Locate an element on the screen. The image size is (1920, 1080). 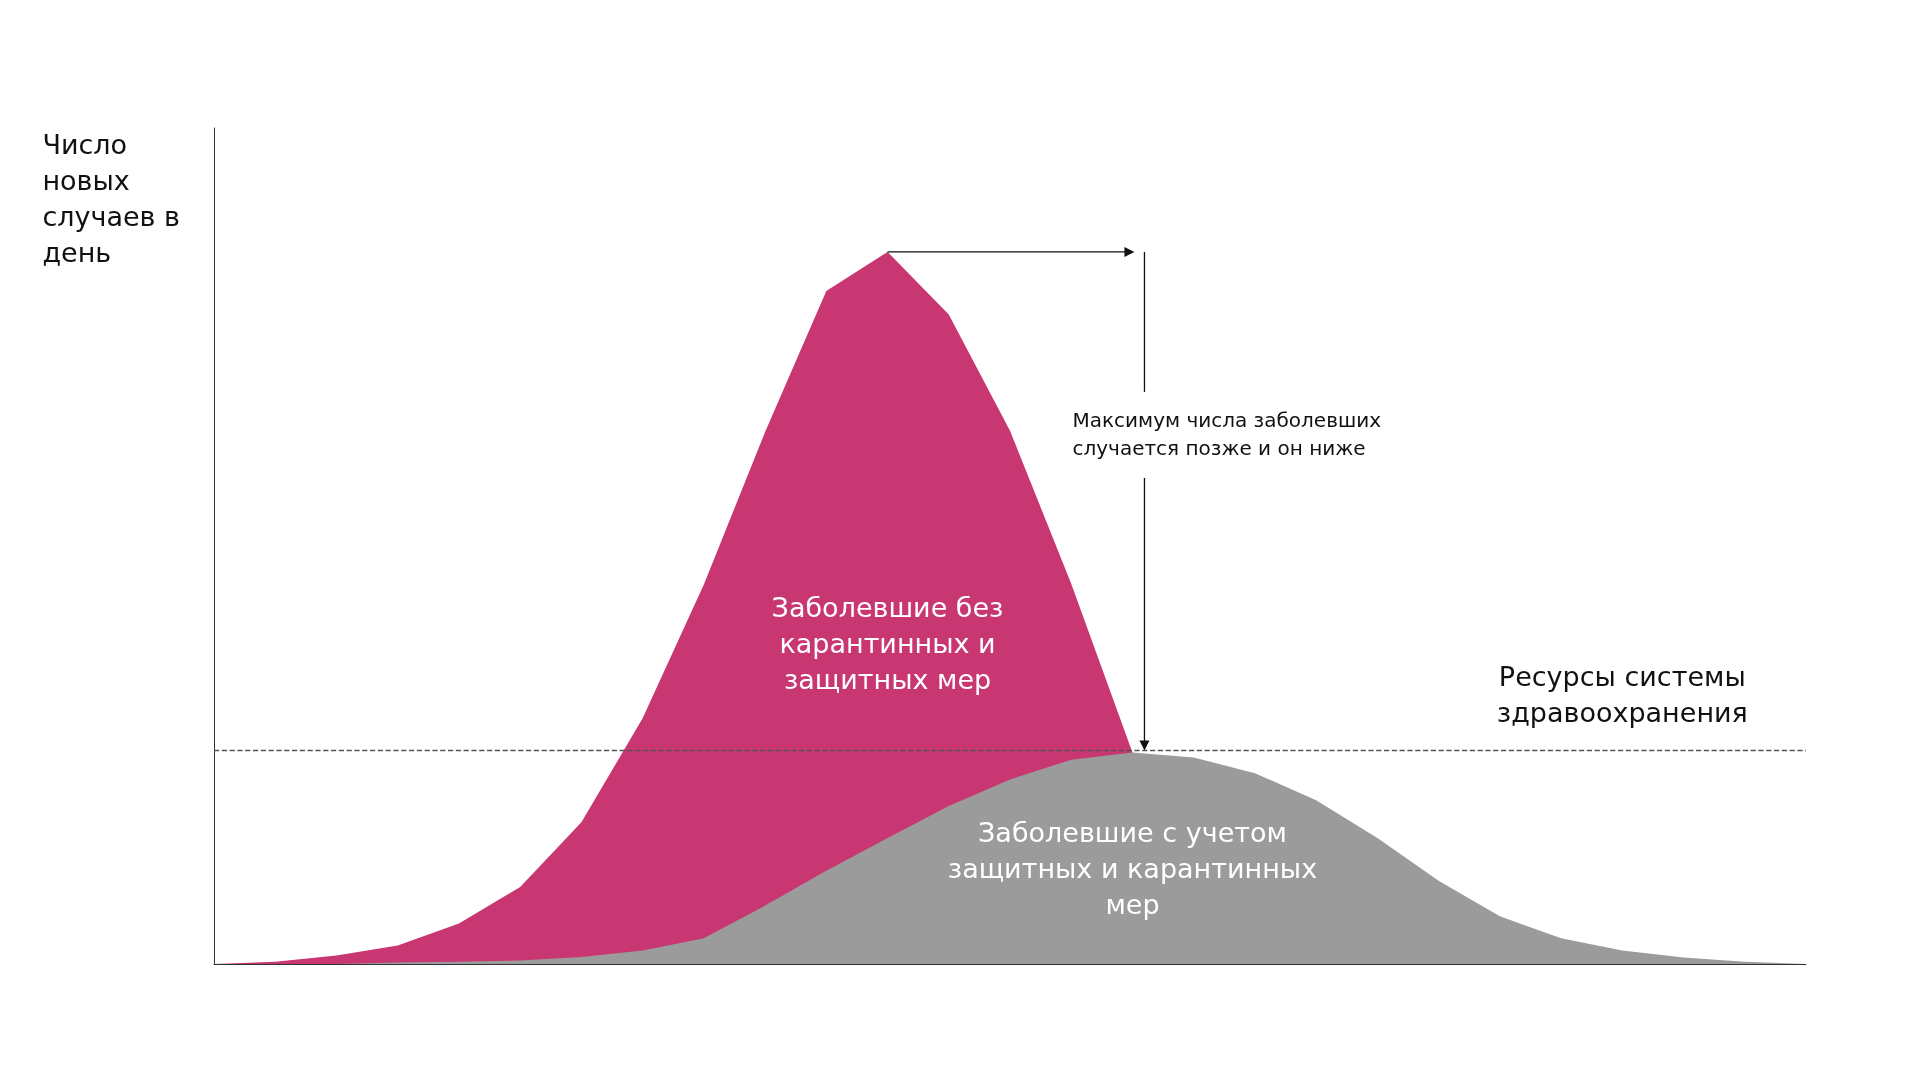
series-label: Заболевшие без карантинных и защитных мер is located at coordinates (887, 644).